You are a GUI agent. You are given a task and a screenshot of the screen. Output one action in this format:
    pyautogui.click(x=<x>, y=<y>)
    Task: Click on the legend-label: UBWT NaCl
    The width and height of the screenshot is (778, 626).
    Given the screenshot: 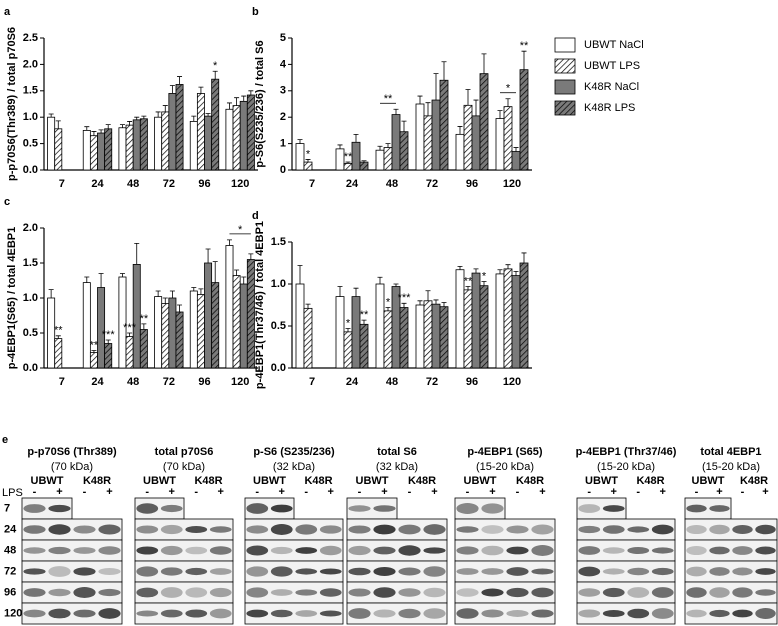 What is the action you would take?
    pyautogui.click(x=614, y=45)
    